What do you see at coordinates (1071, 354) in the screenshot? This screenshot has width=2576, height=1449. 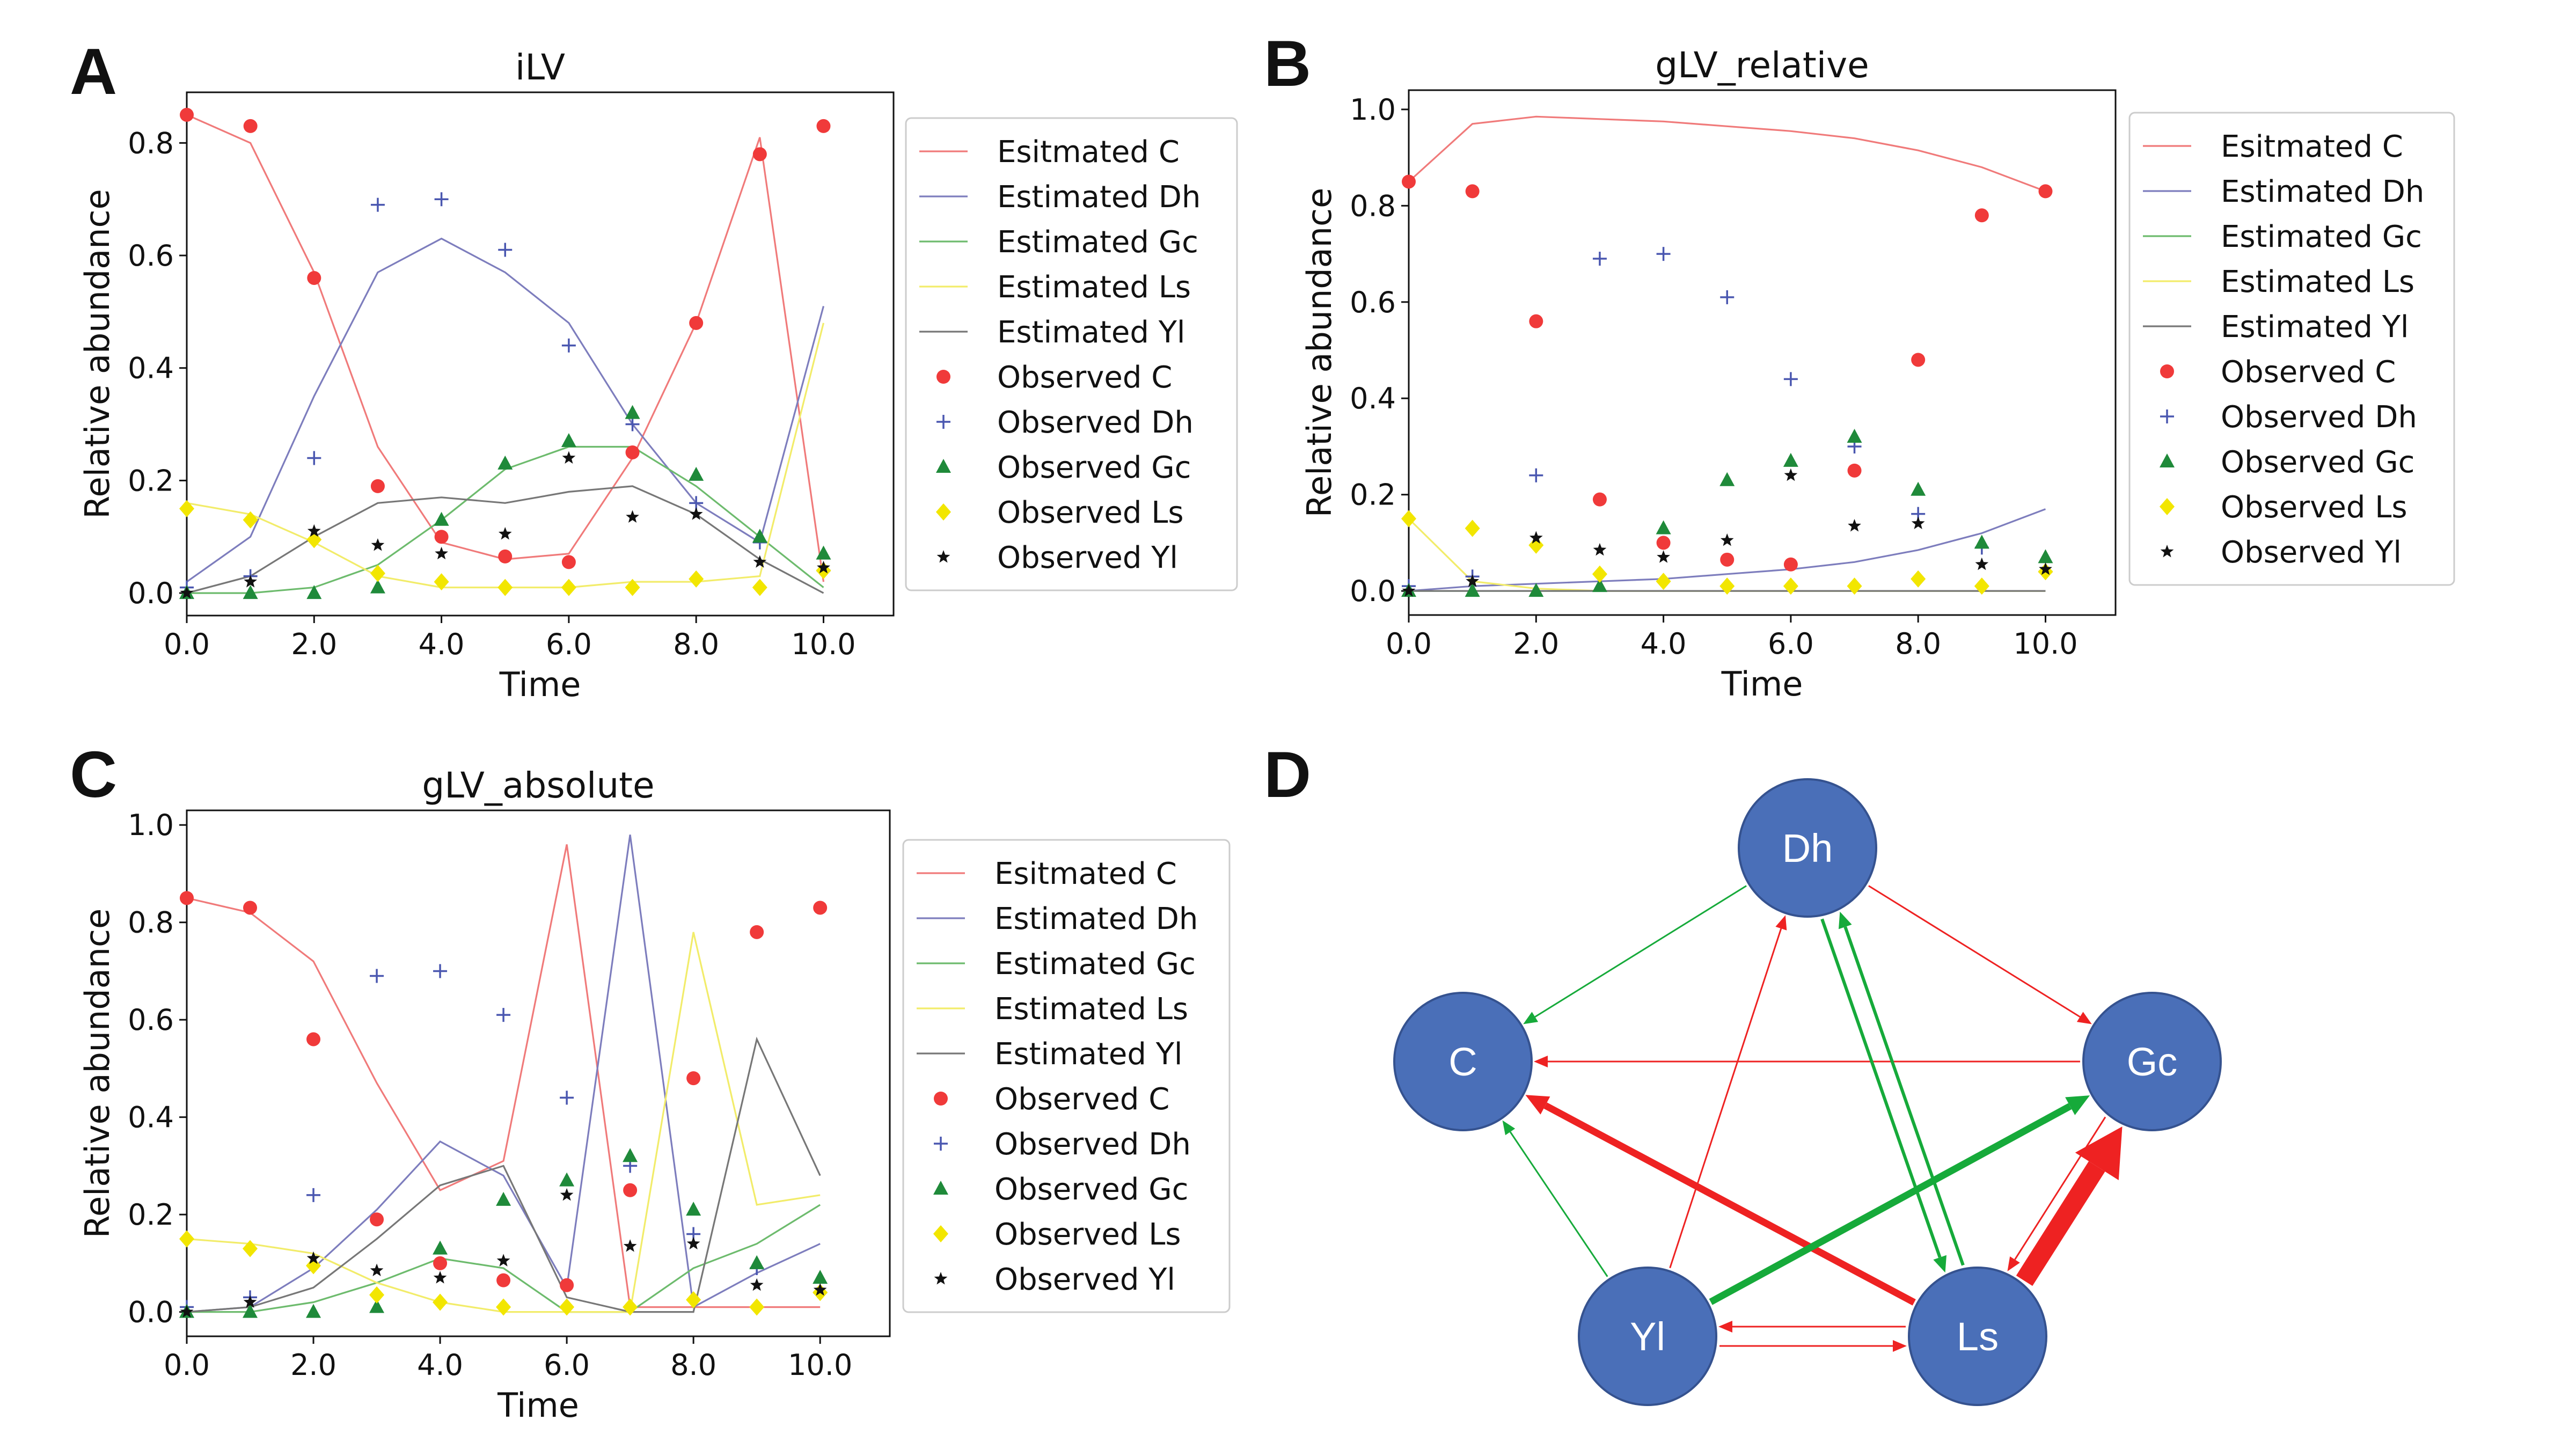 I see `chart-a-legend-box` at bounding box center [1071, 354].